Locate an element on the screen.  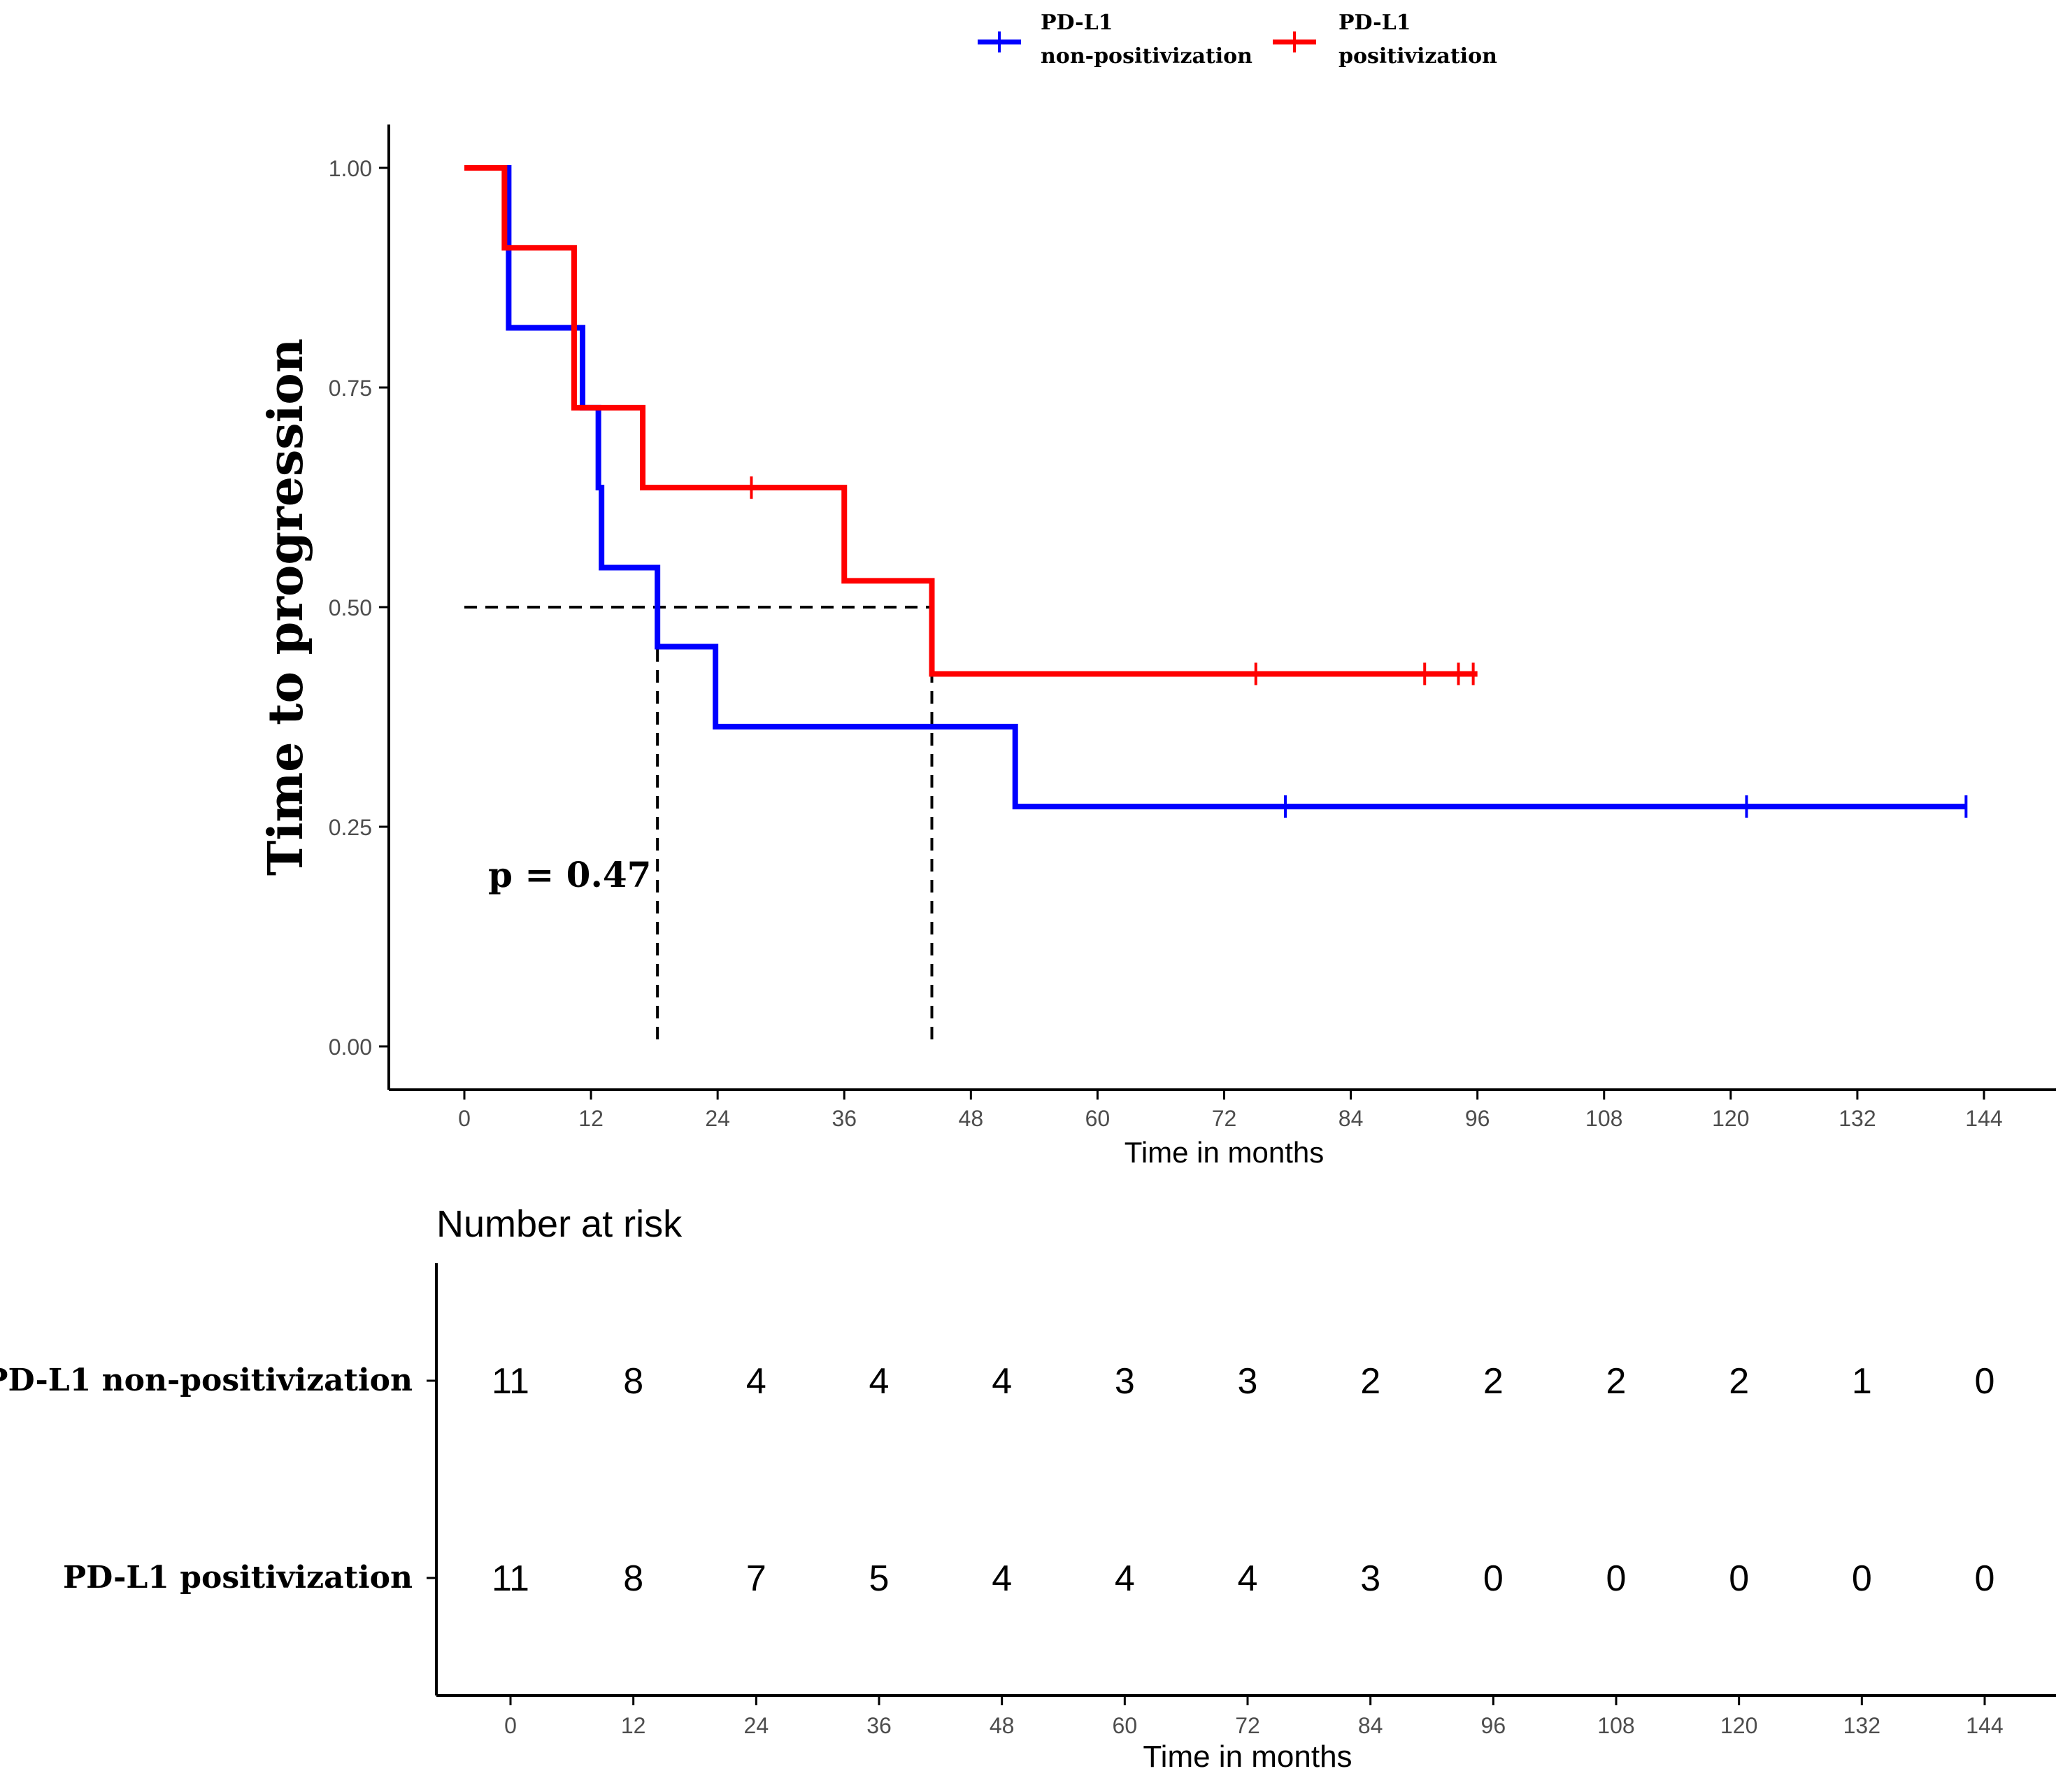
risk-x-tick-label: 24 is located at coordinates (756, 1725).